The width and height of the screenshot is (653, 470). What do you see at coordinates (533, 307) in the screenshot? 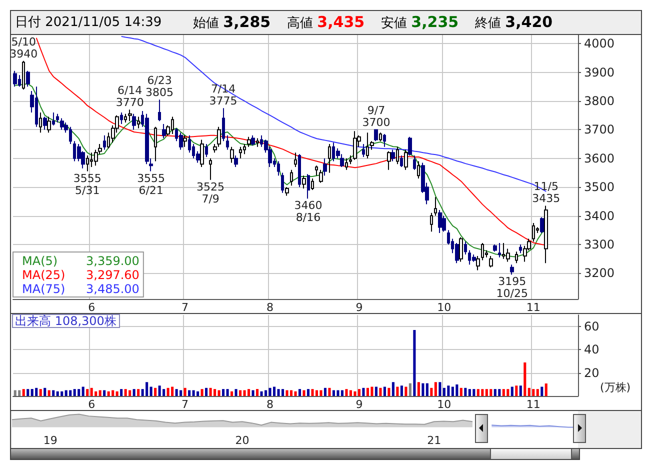
I see `x-tick-label: 11` at bounding box center [533, 307].